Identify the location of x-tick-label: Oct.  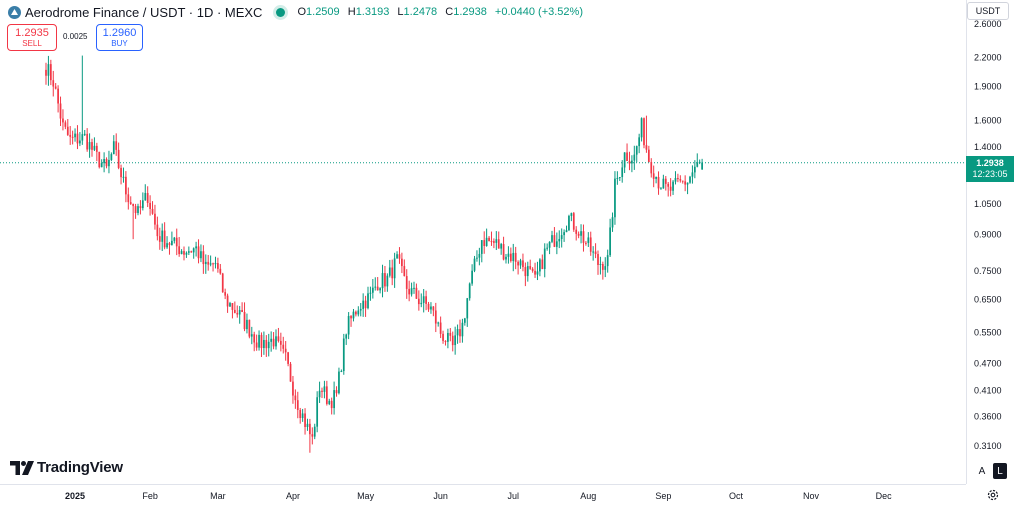
(736, 496).